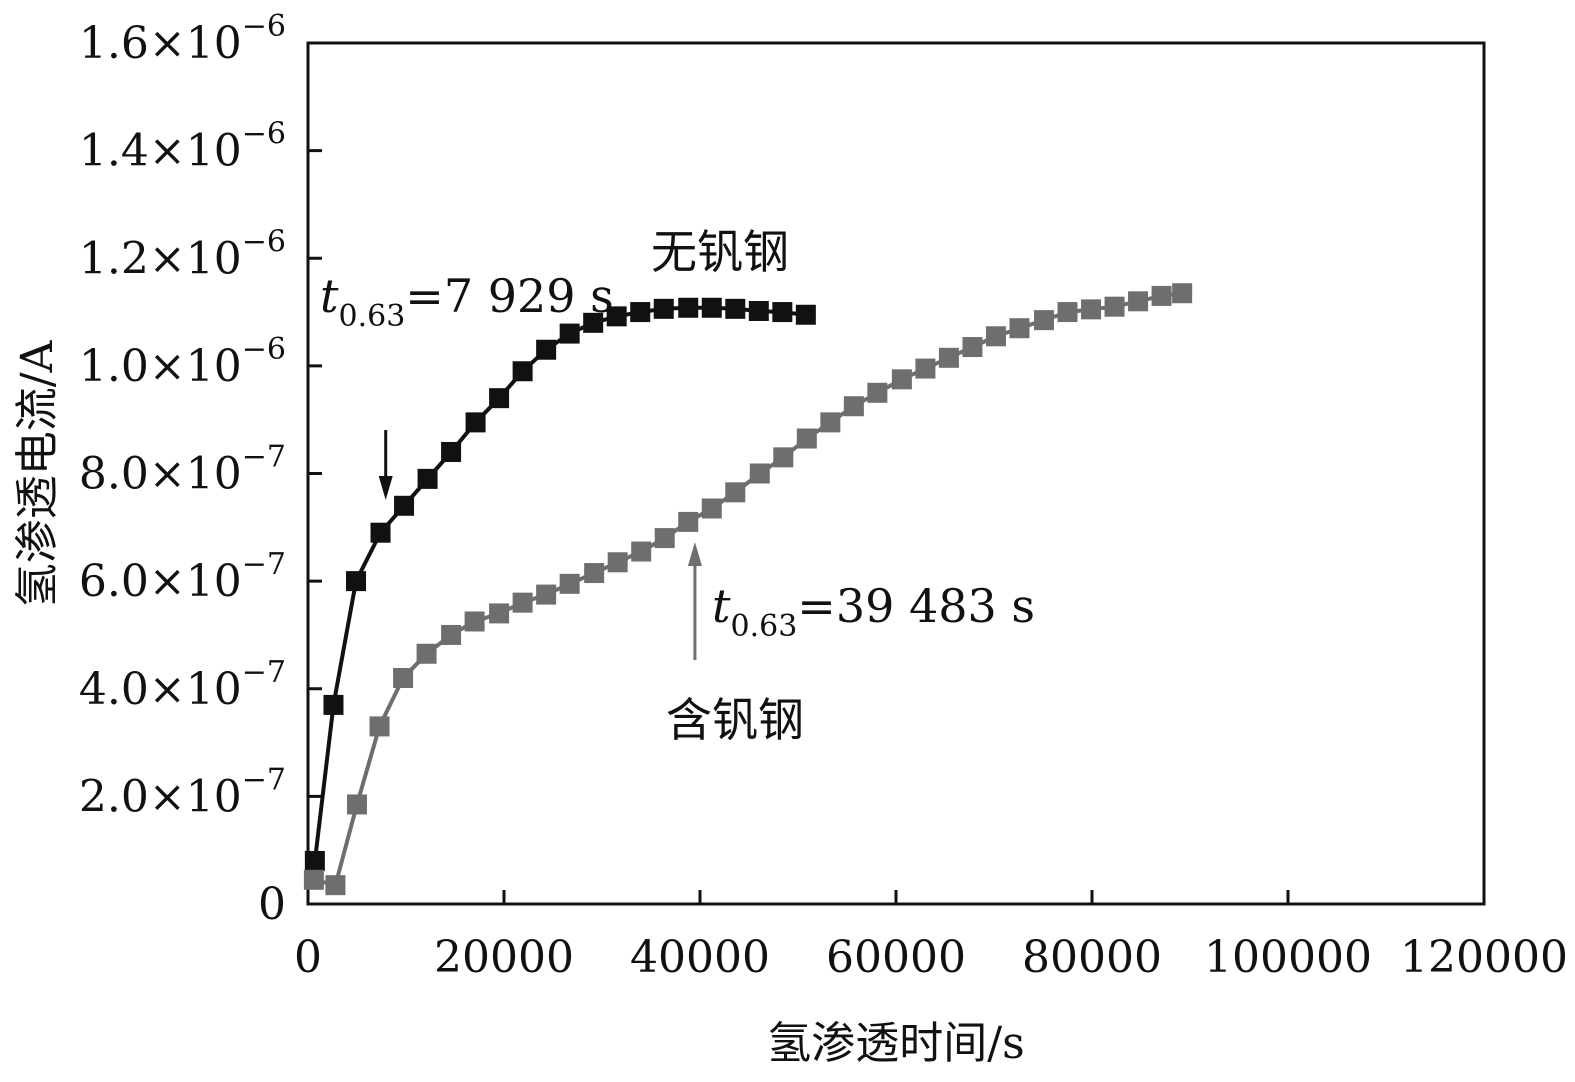 The width and height of the screenshot is (1575, 1082). Describe the element at coordinates (308, 957) in the screenshot. I see `x-tick-label: 0` at that location.